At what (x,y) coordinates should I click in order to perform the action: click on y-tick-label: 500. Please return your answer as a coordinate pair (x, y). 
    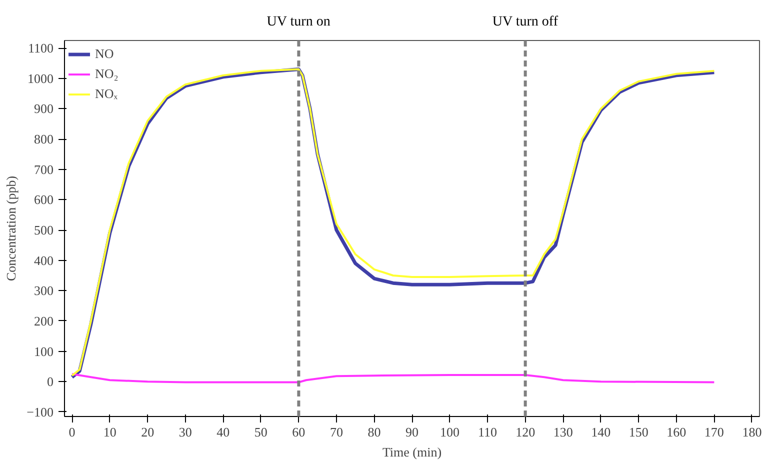
    Looking at the image, I should click on (44, 230).